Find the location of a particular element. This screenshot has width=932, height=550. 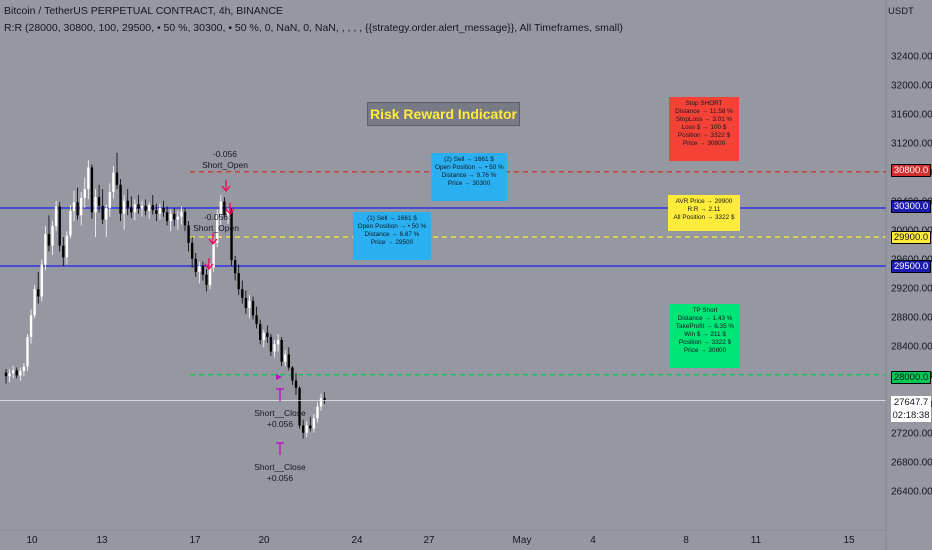

x-tick-label: 15 is located at coordinates (849, 540).